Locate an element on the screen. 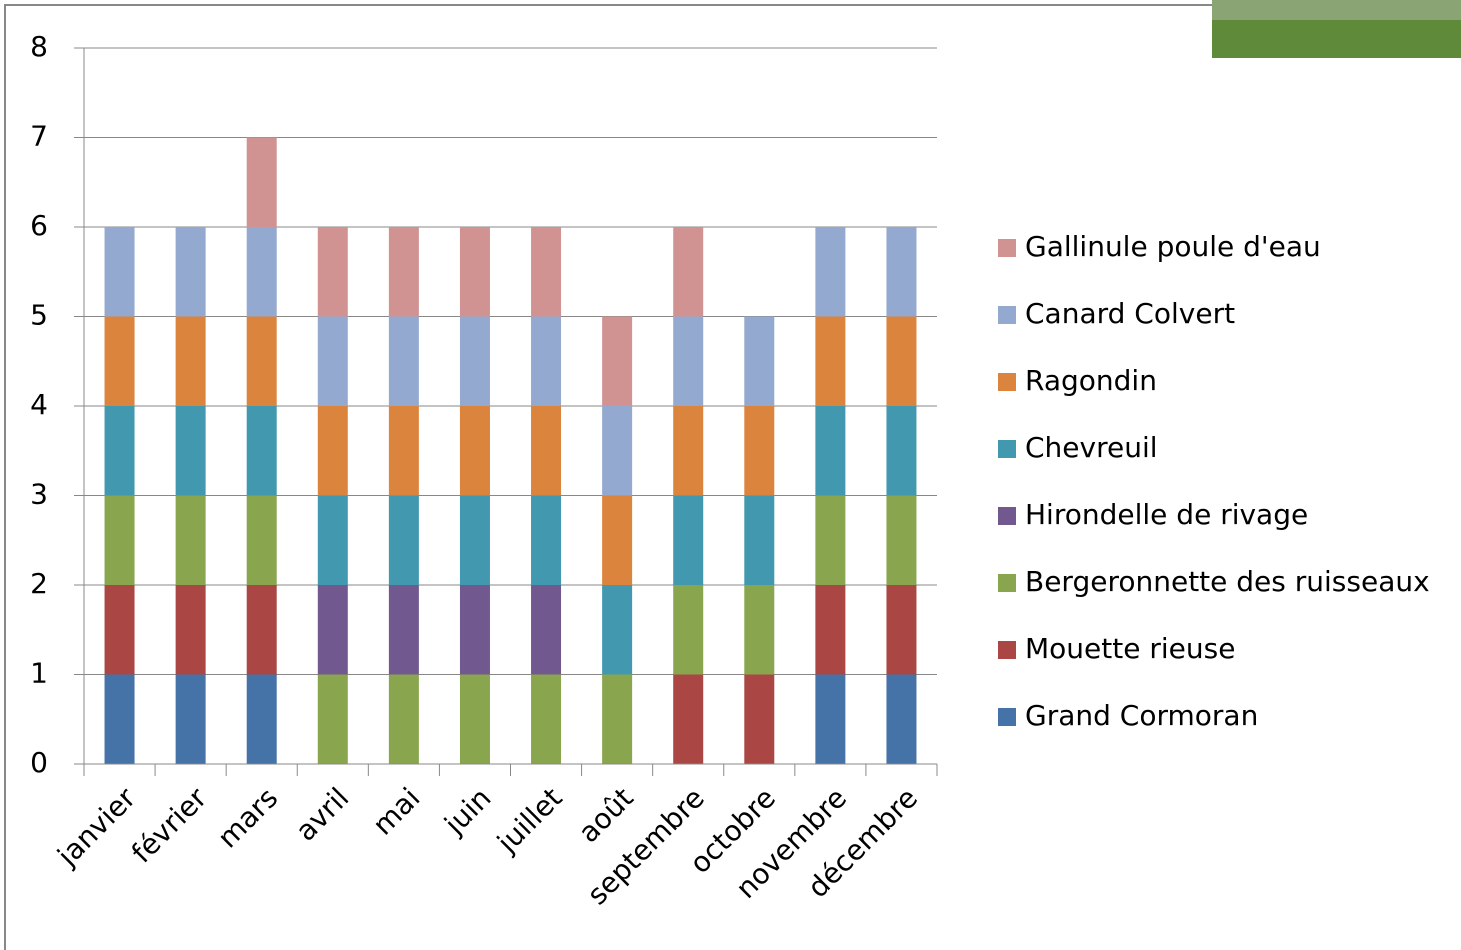 The width and height of the screenshot is (1461, 950). y-tick-label: 2 is located at coordinates (39, 583).